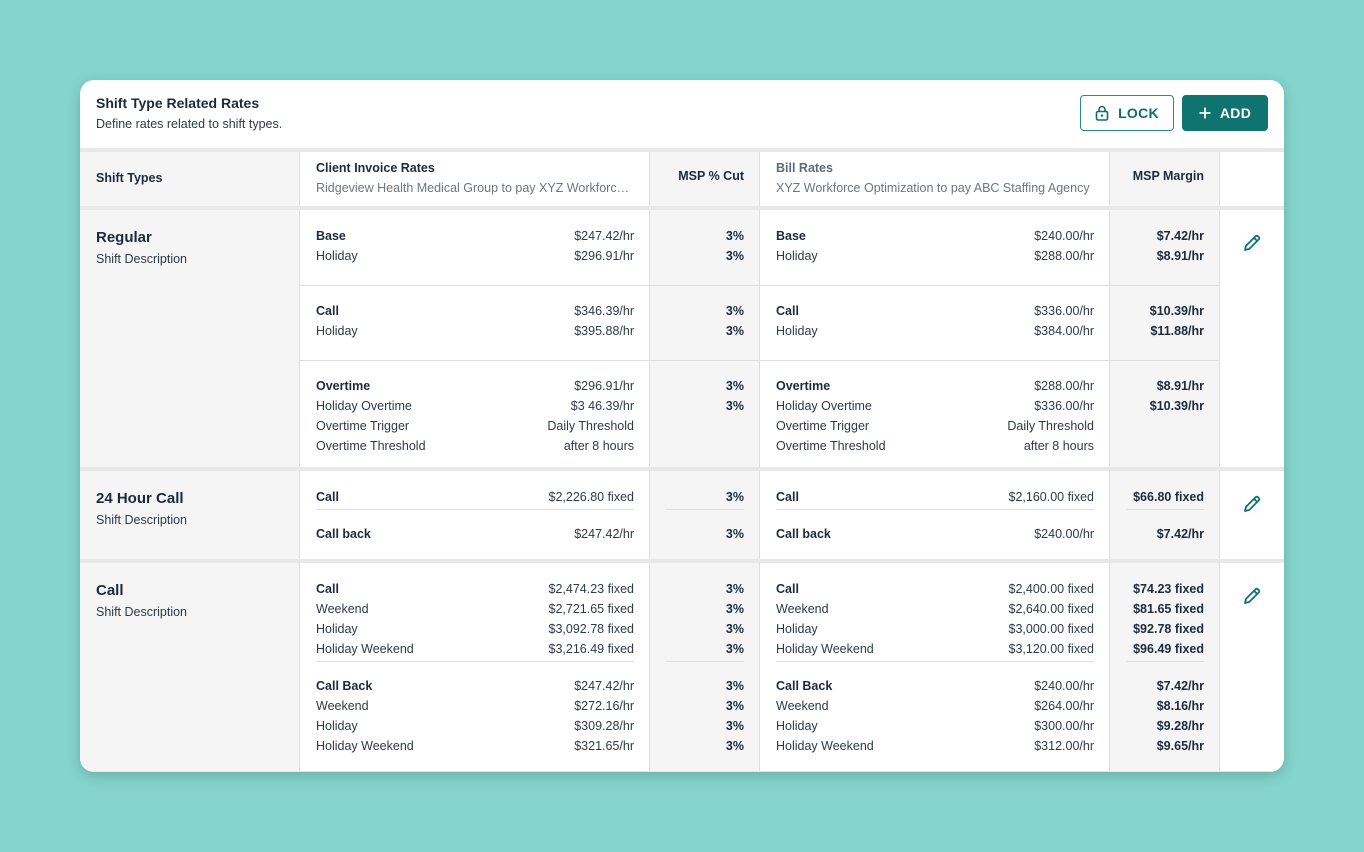 The image size is (1364, 852). What do you see at coordinates (591, 589) in the screenshot?
I see `rate-value: $2,474.23 fixed` at bounding box center [591, 589].